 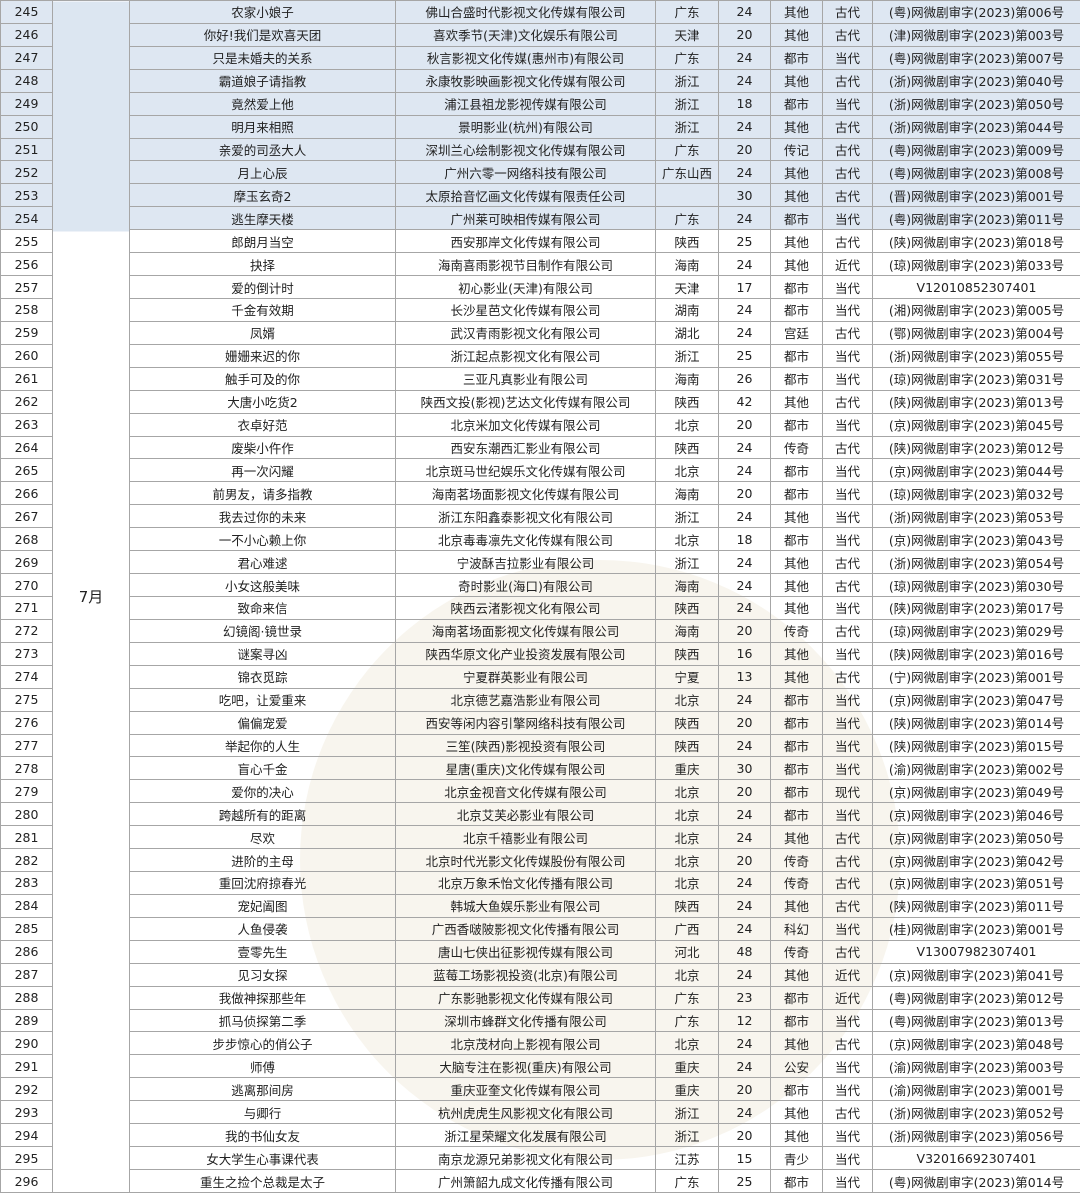 I want to click on title-cell: 爱的倒计时, so click(x=262, y=287).